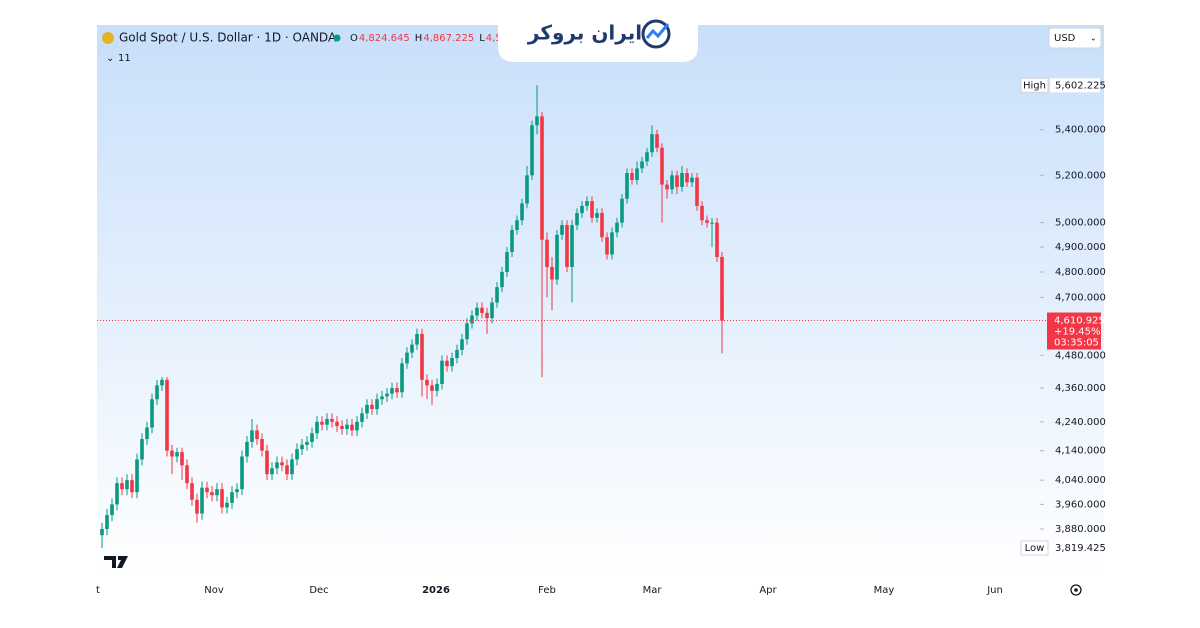 The height and width of the screenshot is (628, 1200). What do you see at coordinates (110, 58) in the screenshot?
I see `indicator-toggle: ⌄` at bounding box center [110, 58].